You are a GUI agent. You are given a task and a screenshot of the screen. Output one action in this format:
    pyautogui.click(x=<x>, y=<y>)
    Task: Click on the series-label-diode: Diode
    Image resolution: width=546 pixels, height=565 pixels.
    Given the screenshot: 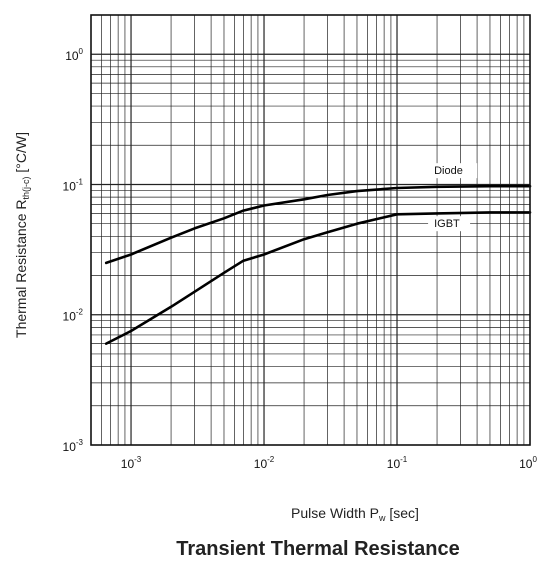 What is the action you would take?
    pyautogui.click(x=448, y=171)
    